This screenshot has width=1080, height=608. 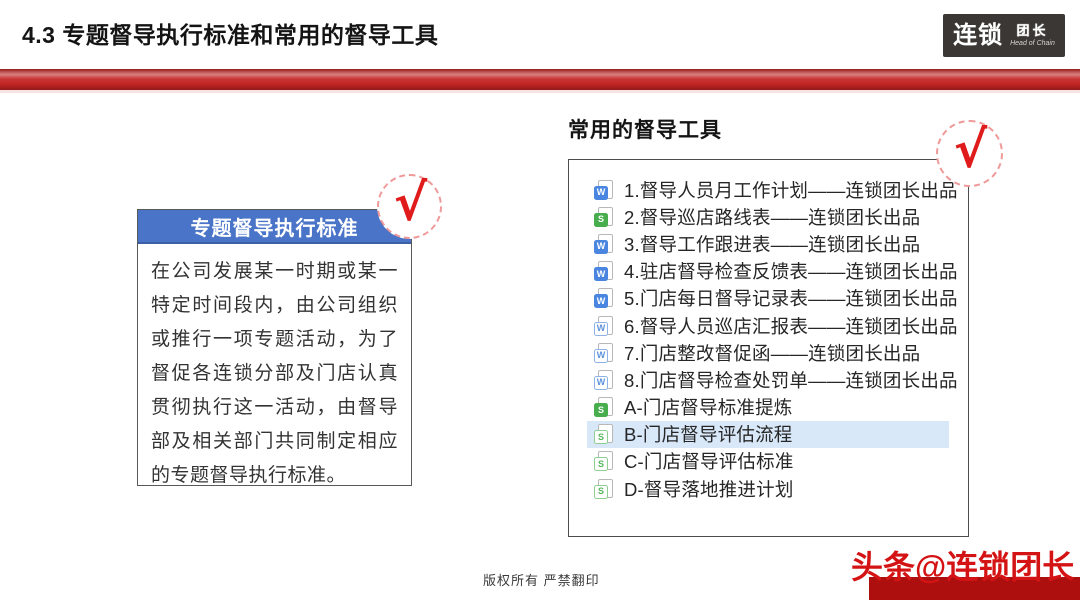 I want to click on tool-list-item: S D-督导落地推进计划, so click(x=768, y=488).